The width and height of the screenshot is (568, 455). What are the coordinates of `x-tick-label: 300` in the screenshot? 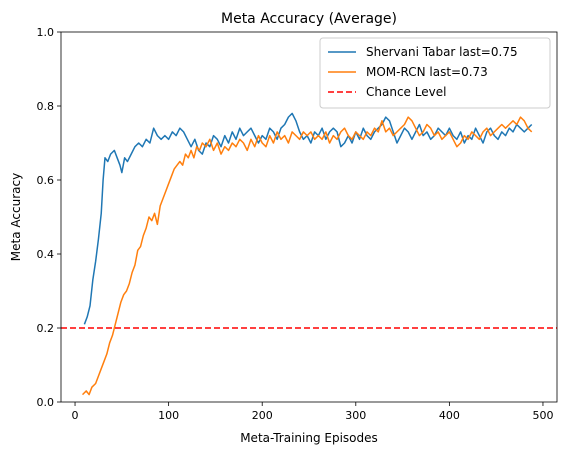 It's located at (355, 415).